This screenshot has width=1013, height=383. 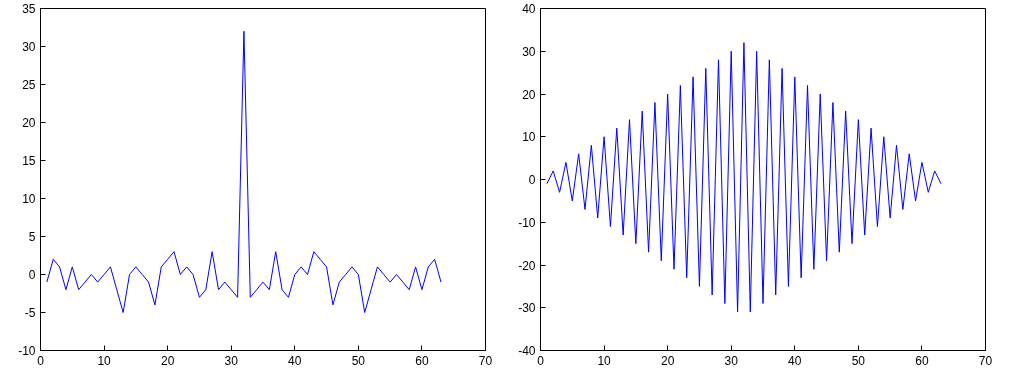 What do you see at coordinates (29, 161) in the screenshot?
I see `y-tick-label: 15` at bounding box center [29, 161].